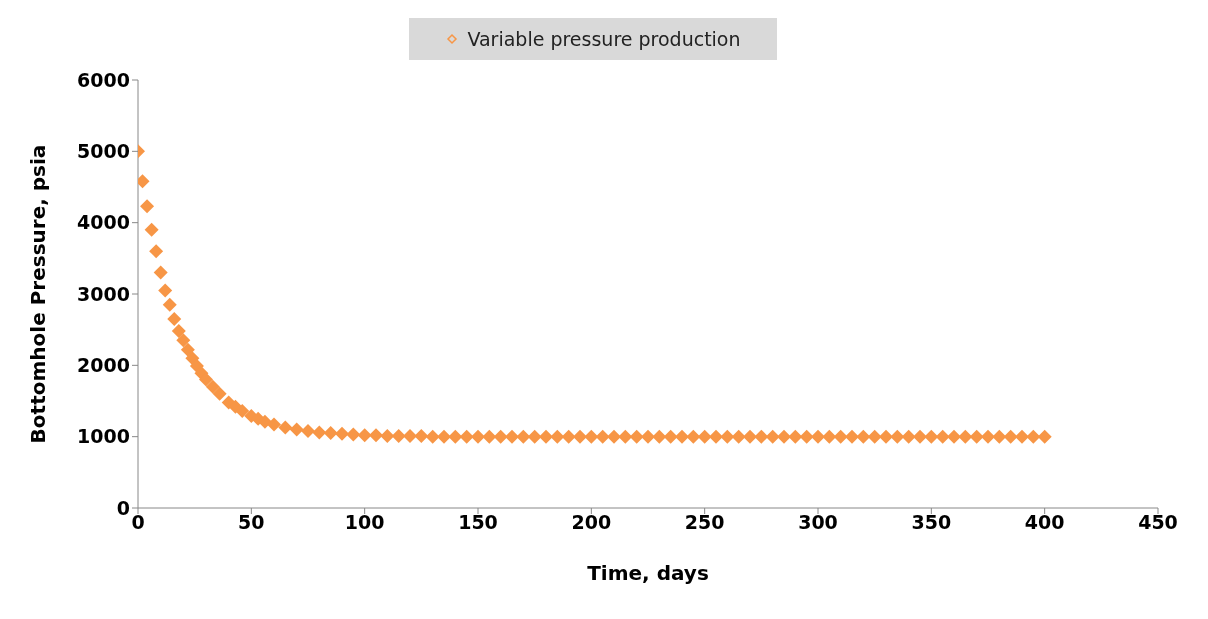 The width and height of the screenshot is (1208, 619). What do you see at coordinates (1158, 522) in the screenshot?
I see `x-tick-label: 450` at bounding box center [1158, 522].